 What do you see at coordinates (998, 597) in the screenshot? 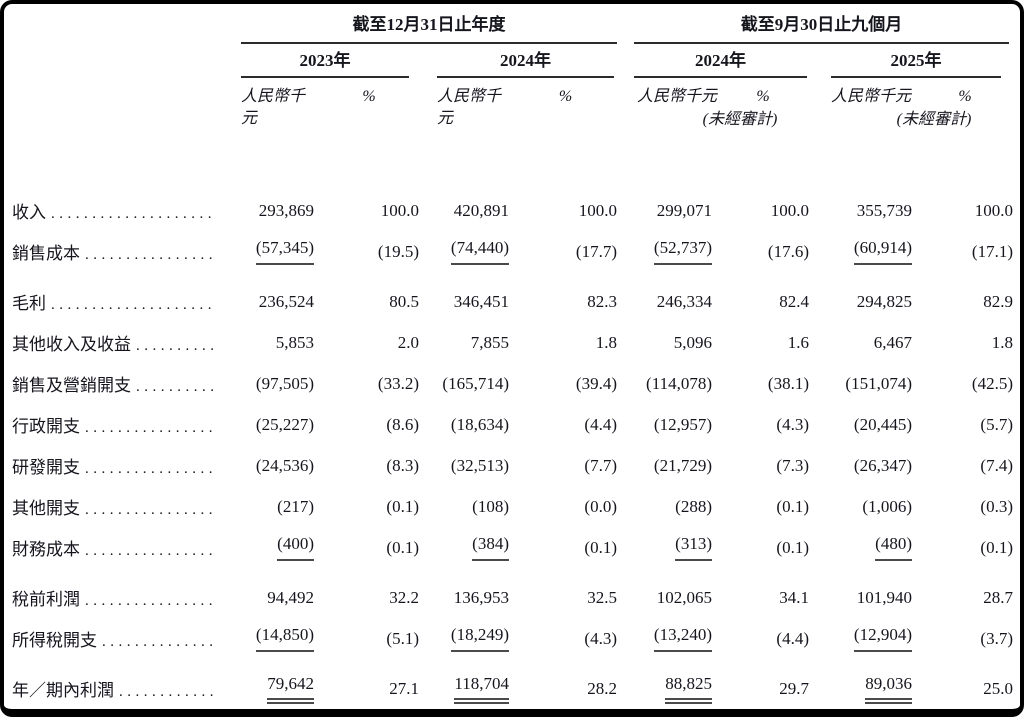
I see `cell-value: 28.7` at bounding box center [998, 597].